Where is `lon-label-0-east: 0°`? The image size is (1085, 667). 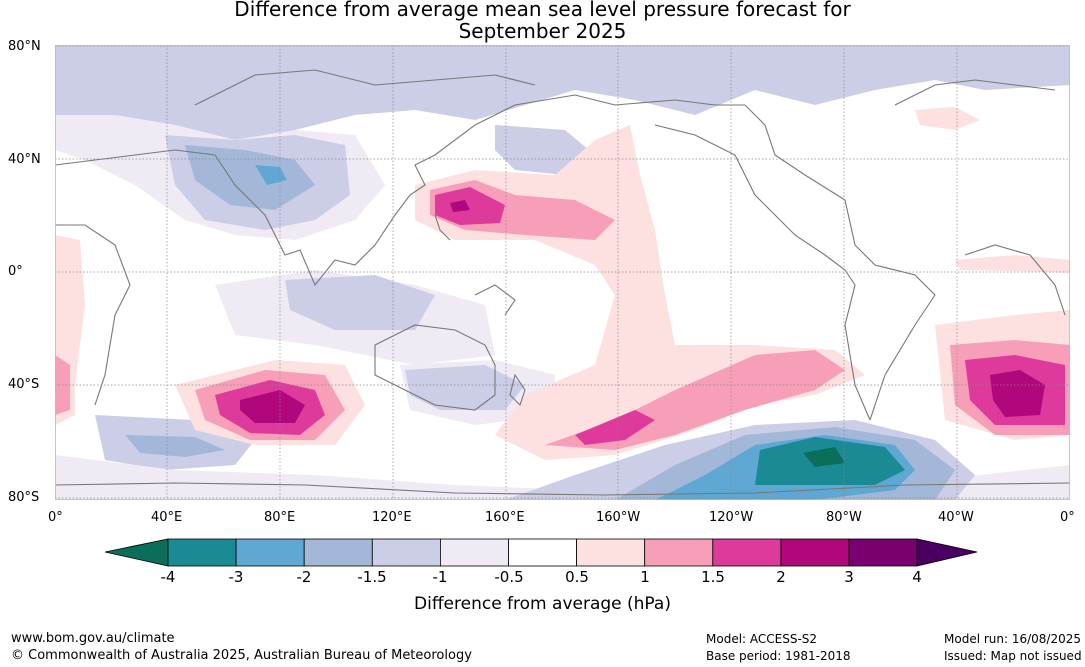 lon-label-0-east: 0° is located at coordinates (1067, 517).